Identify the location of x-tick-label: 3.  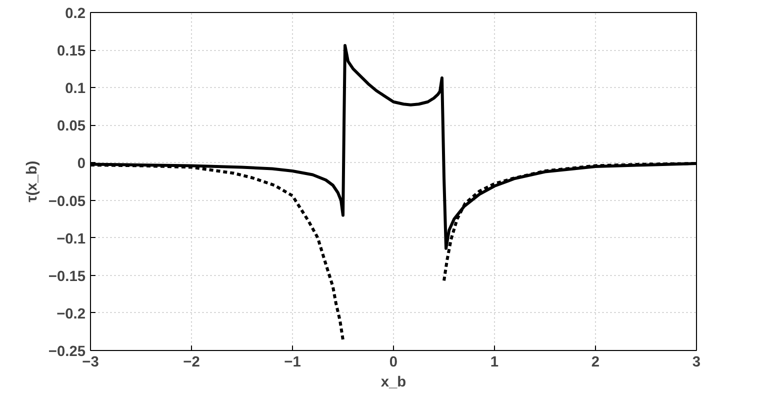
(696, 362).